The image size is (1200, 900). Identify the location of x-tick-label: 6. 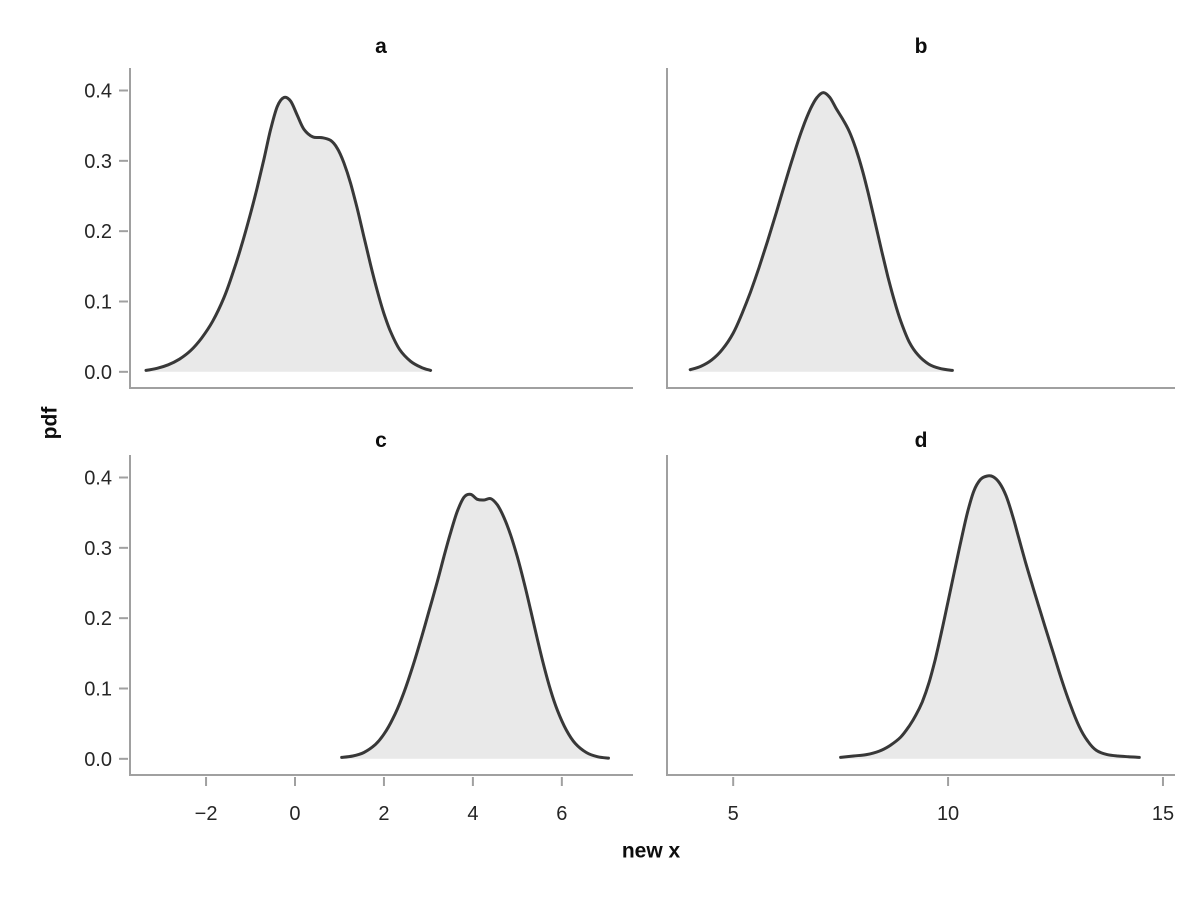
(561, 814).